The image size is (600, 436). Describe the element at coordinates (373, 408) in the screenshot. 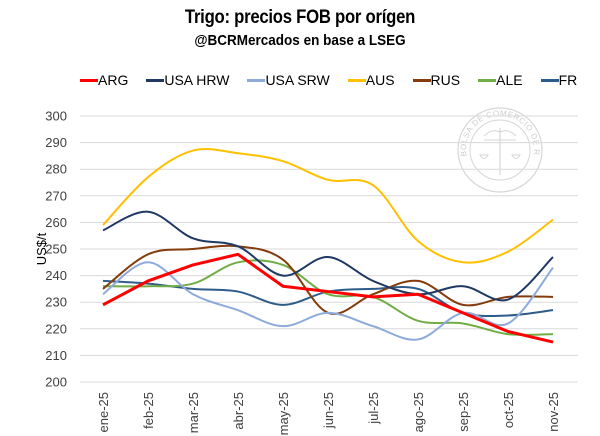

I see `x-tick-label: jul-25` at that location.